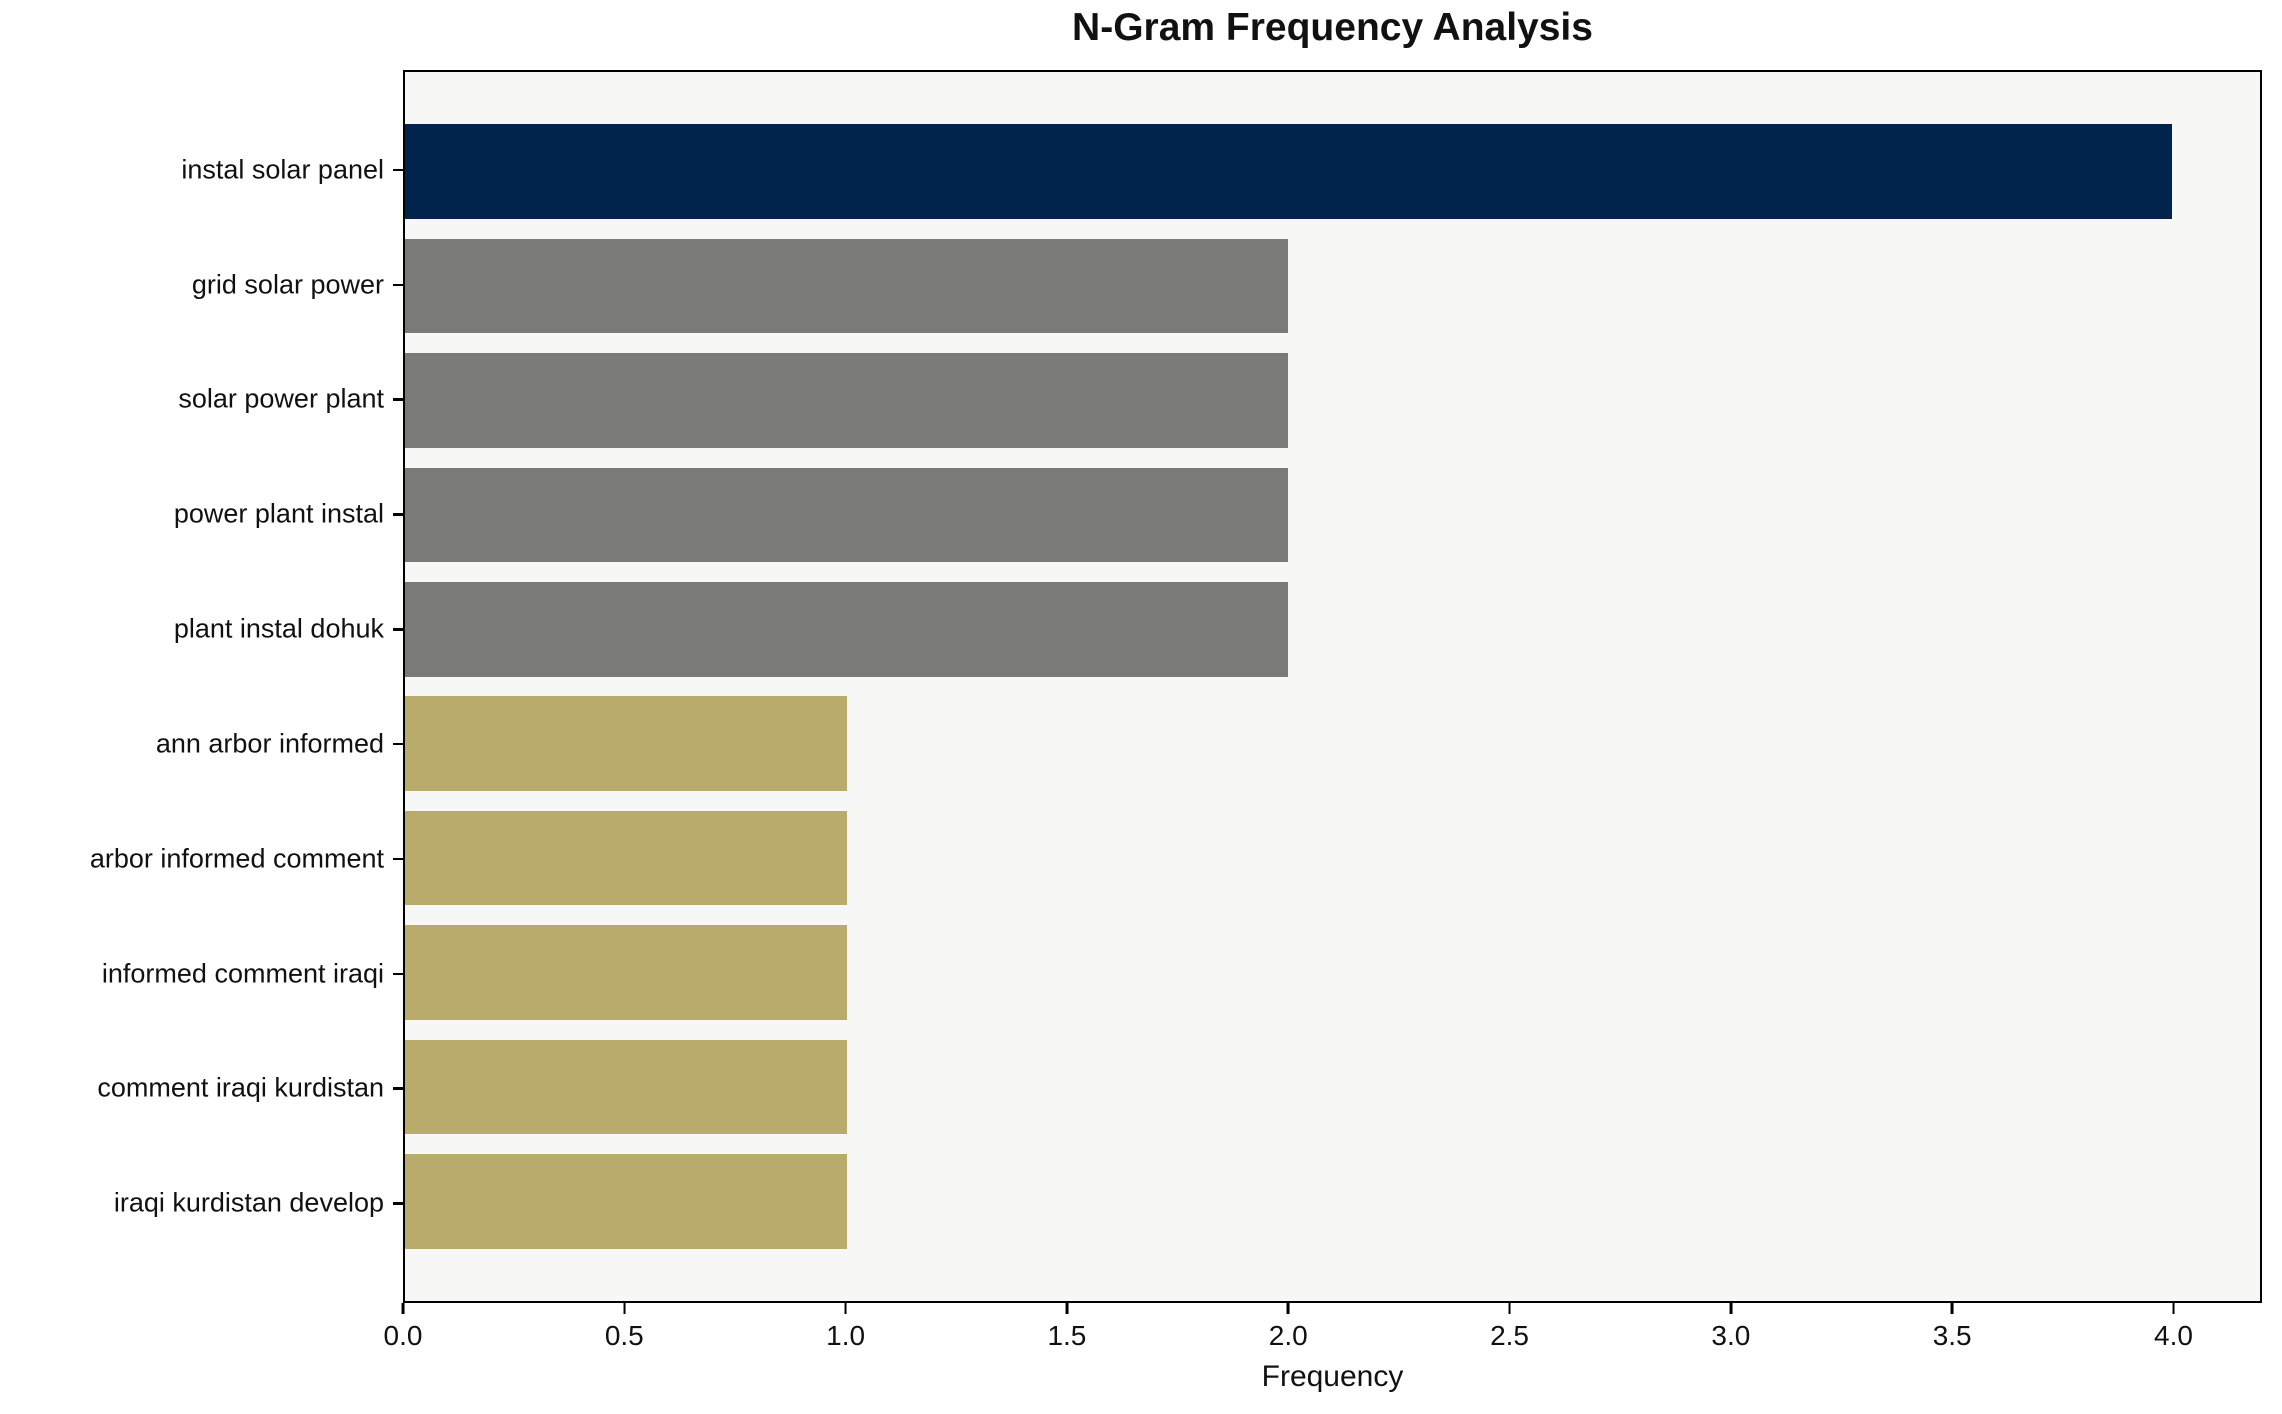 The width and height of the screenshot is (2282, 1414). Describe the element at coordinates (1952, 1335) in the screenshot. I see `x-tick-label: 3.5` at that location.